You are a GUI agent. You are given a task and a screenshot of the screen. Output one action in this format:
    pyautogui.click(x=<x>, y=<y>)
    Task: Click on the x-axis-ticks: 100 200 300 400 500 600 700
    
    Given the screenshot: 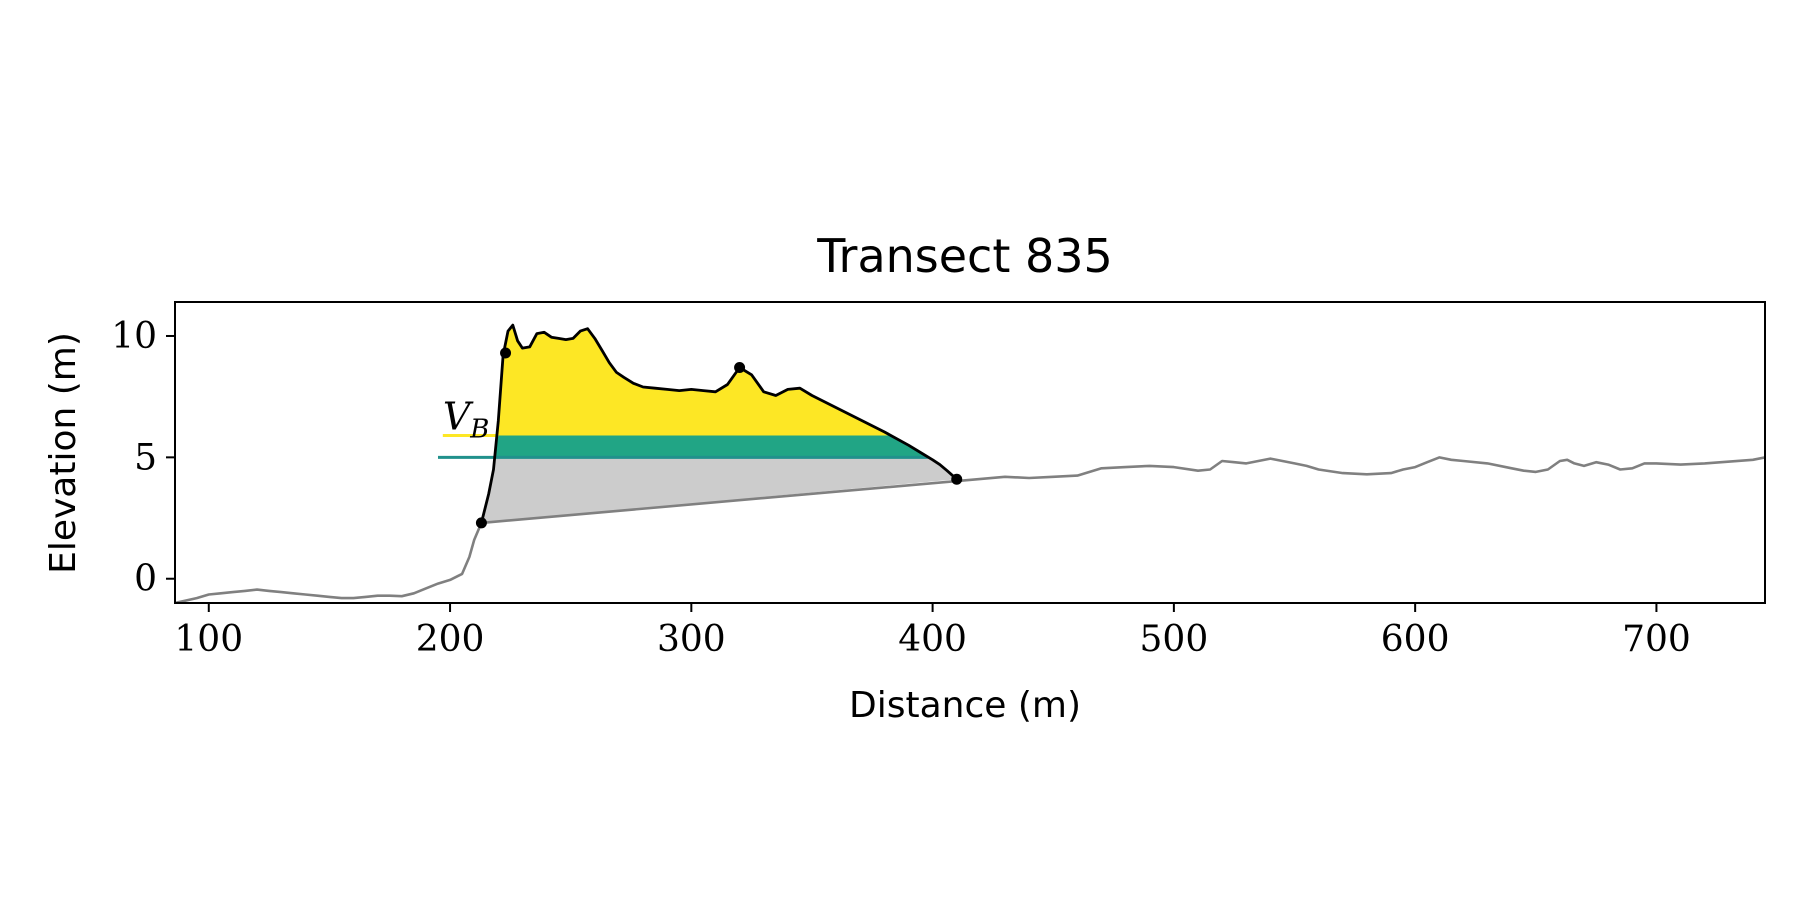 What is the action you would take?
    pyautogui.click(x=932, y=631)
    